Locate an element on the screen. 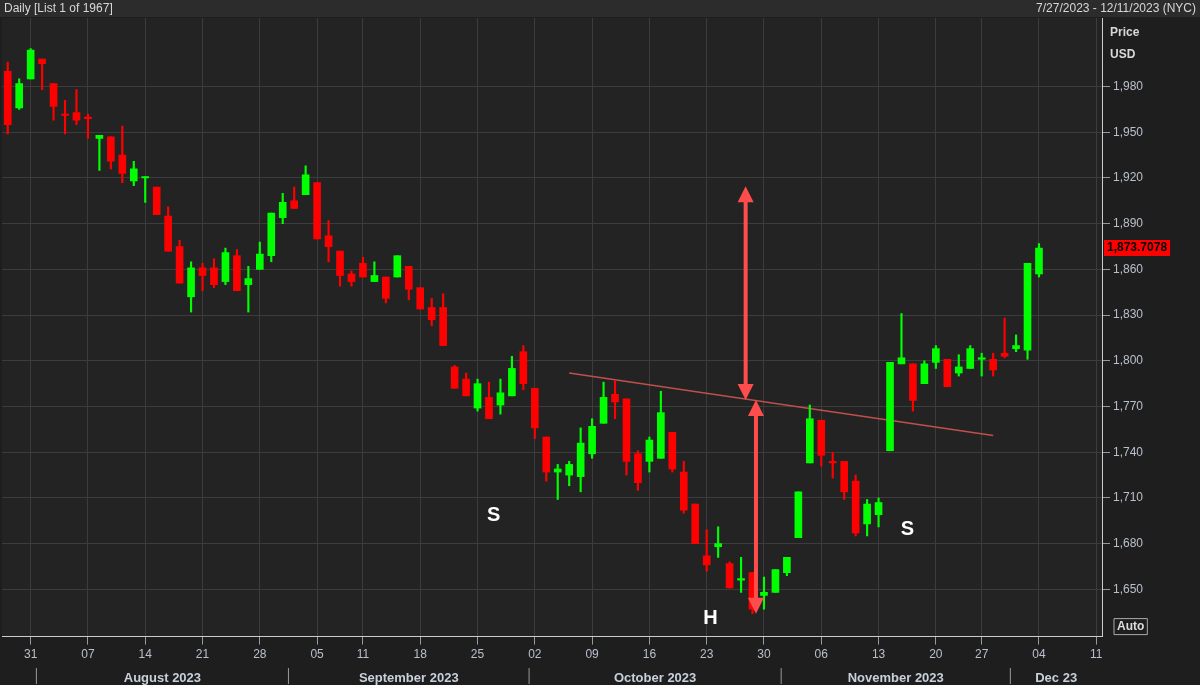 This screenshot has height=685, width=1200. x-tick-label: 06 is located at coordinates (821, 654).